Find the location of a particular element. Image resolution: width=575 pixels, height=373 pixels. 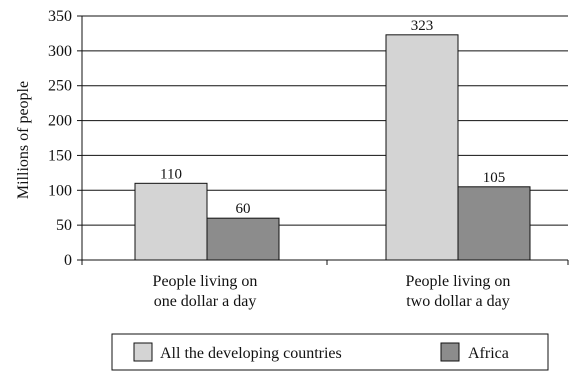

y-axis-title: Millions of people is located at coordinates (23, 140).